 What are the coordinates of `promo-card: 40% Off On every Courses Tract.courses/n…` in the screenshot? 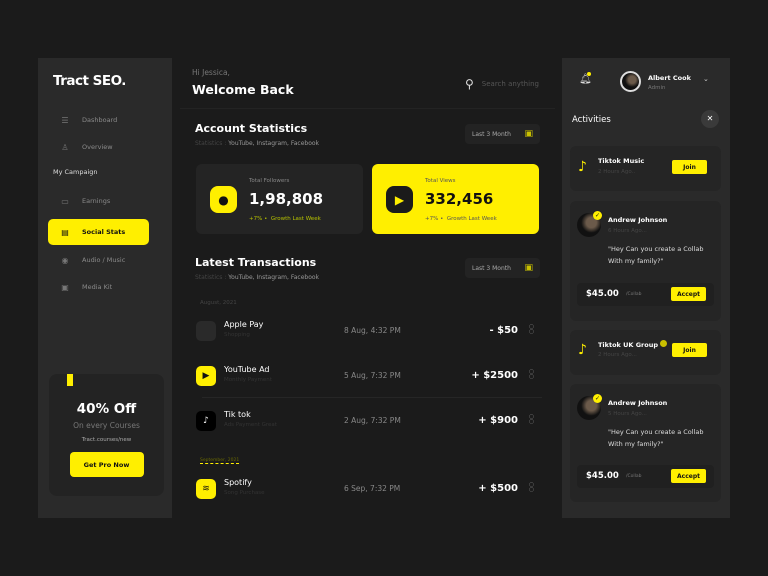 It's located at (106, 435).